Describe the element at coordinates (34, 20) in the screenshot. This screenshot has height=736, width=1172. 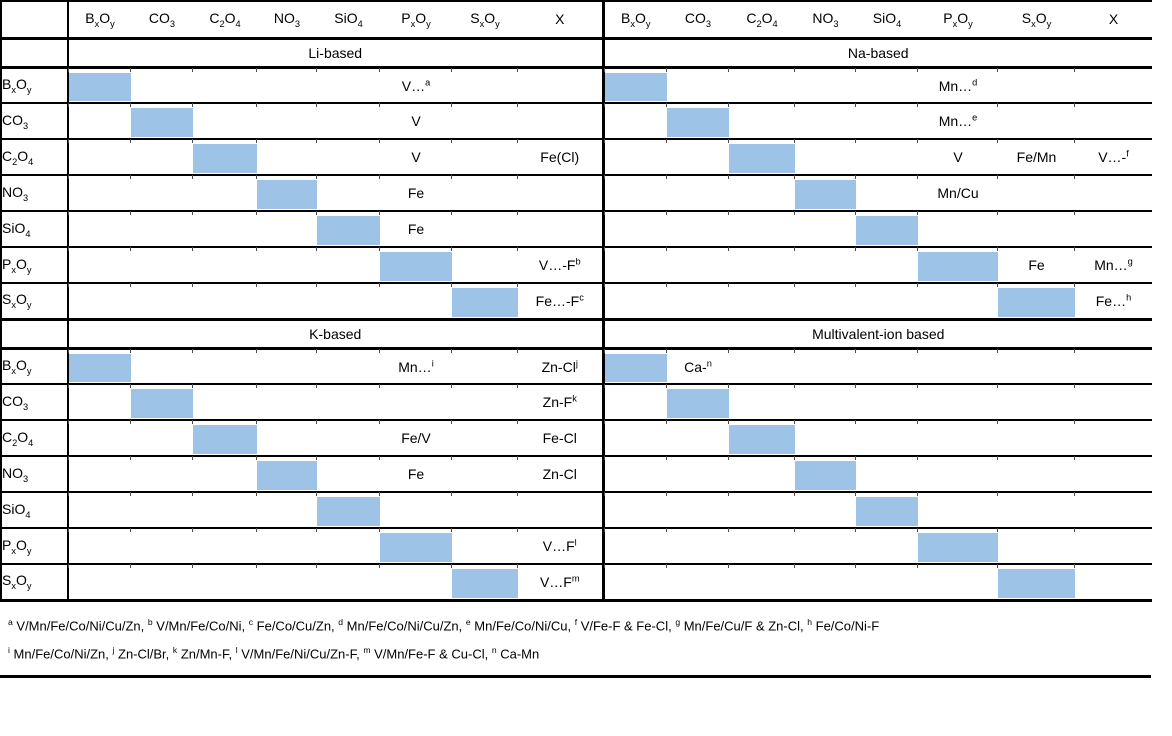
I see `corner-cell` at that location.